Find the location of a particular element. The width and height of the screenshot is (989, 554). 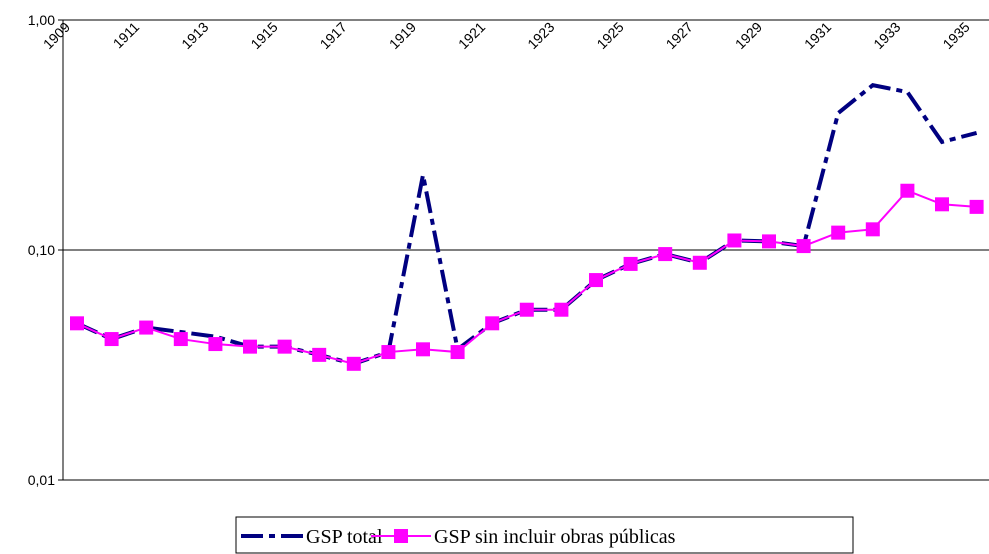

x-tick-label: 1935 is located at coordinates (955, 35).